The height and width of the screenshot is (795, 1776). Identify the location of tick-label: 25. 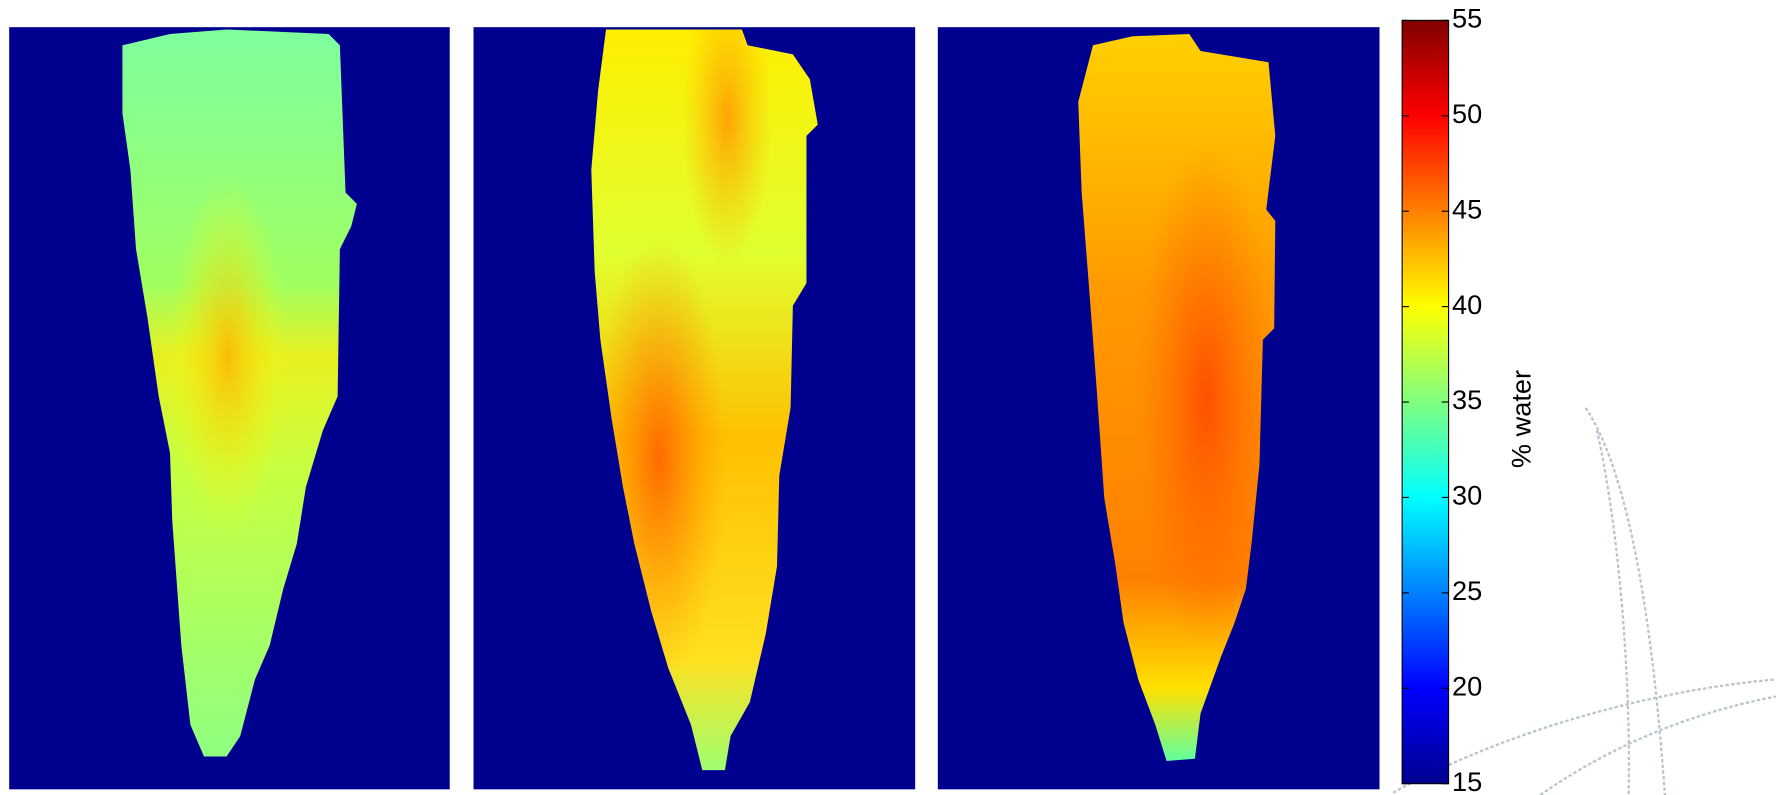
(1467, 590).